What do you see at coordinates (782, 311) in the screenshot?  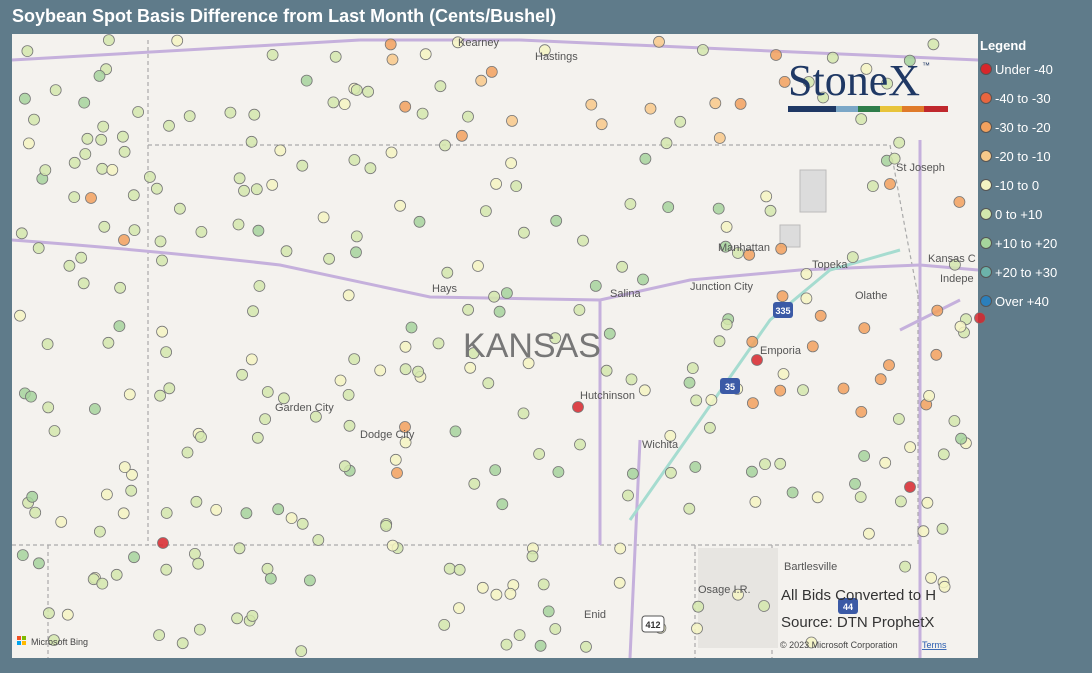 I see `shield: 335` at bounding box center [782, 311].